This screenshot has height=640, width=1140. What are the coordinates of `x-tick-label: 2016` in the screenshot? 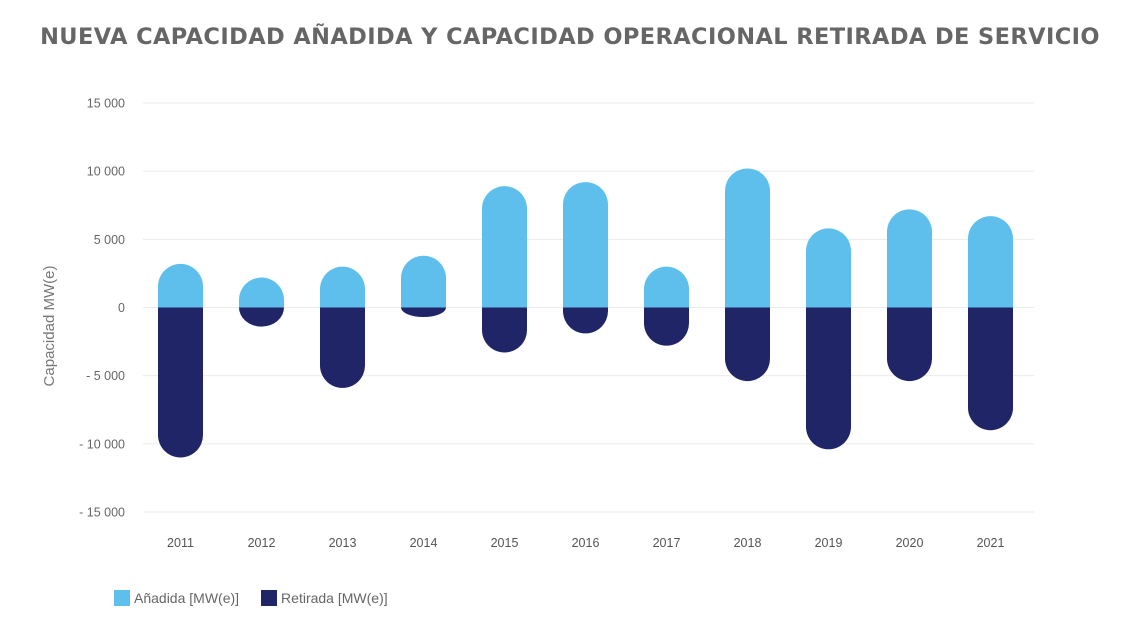 It's located at (586, 543).